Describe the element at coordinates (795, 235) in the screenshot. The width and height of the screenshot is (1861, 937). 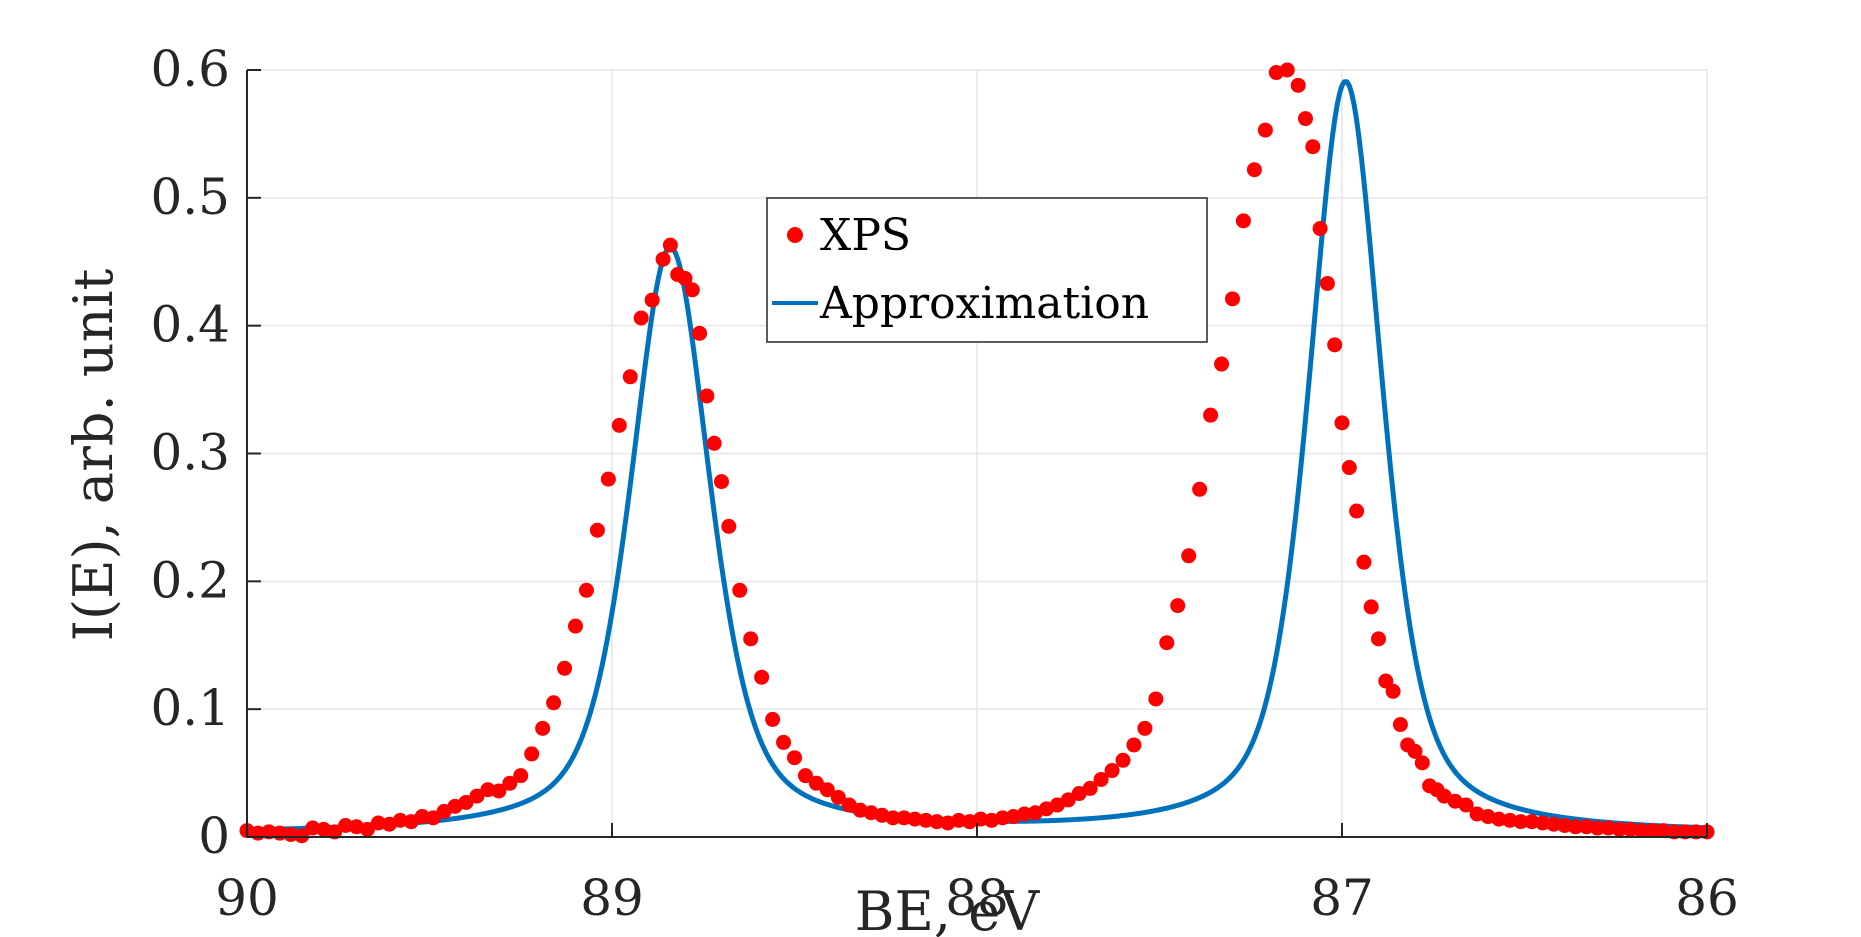
I see `legend-xps-marker` at that location.